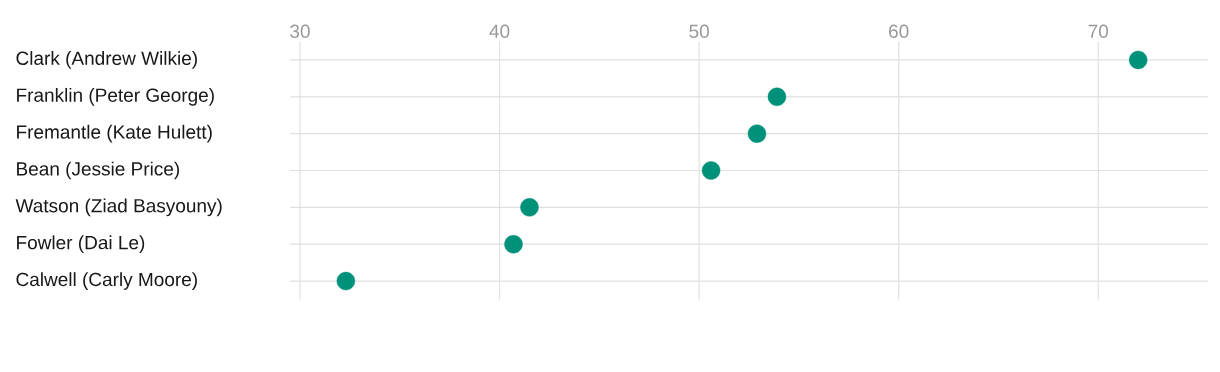 This screenshot has width=1220, height=372. Describe the element at coordinates (106, 281) in the screenshot. I see `y-tick-label: Calwell (Carly Moore)` at that location.